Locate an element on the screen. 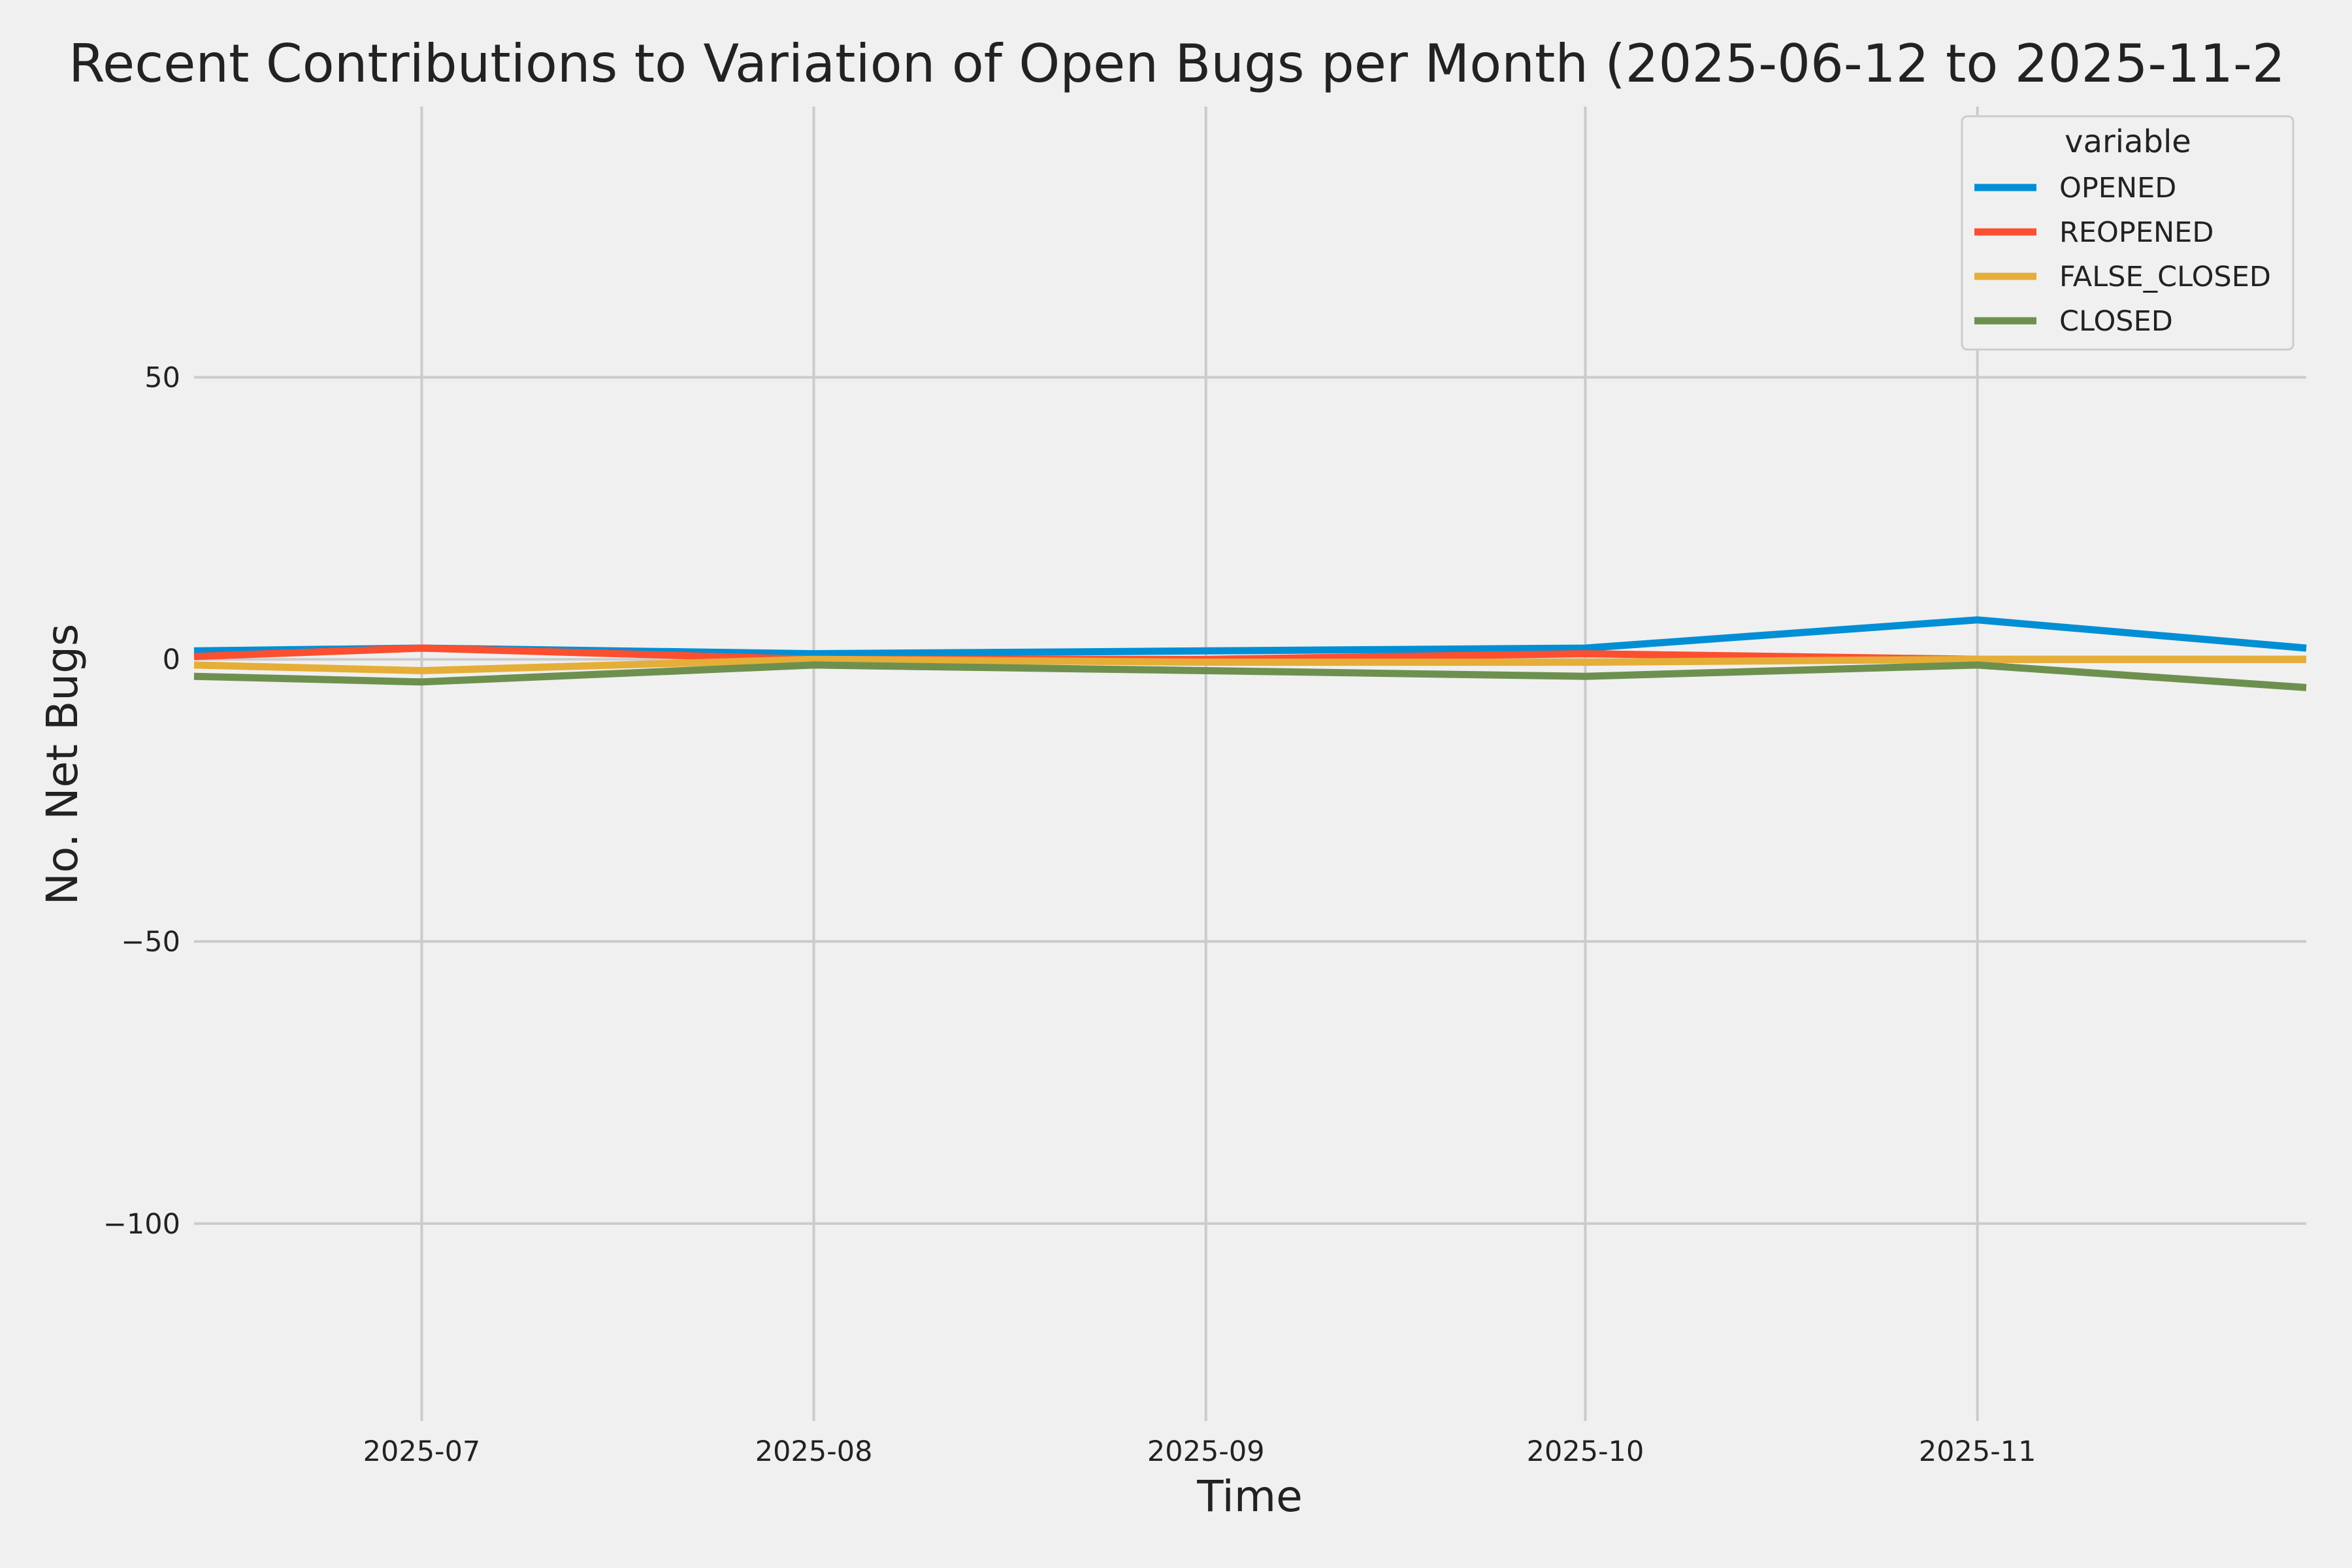  legend-label: REOPENED is located at coordinates (2136, 232).